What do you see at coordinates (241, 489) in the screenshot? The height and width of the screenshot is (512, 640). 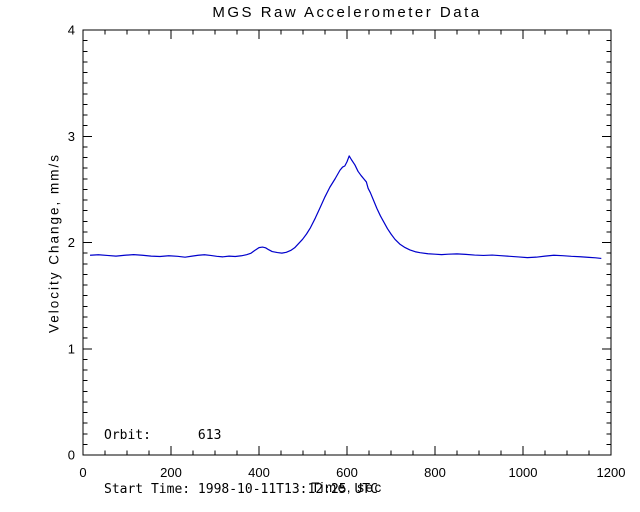 I see `annotation-start-time-line: Start Time: 1998-10-11T13:12:25 UTC` at bounding box center [241, 489].